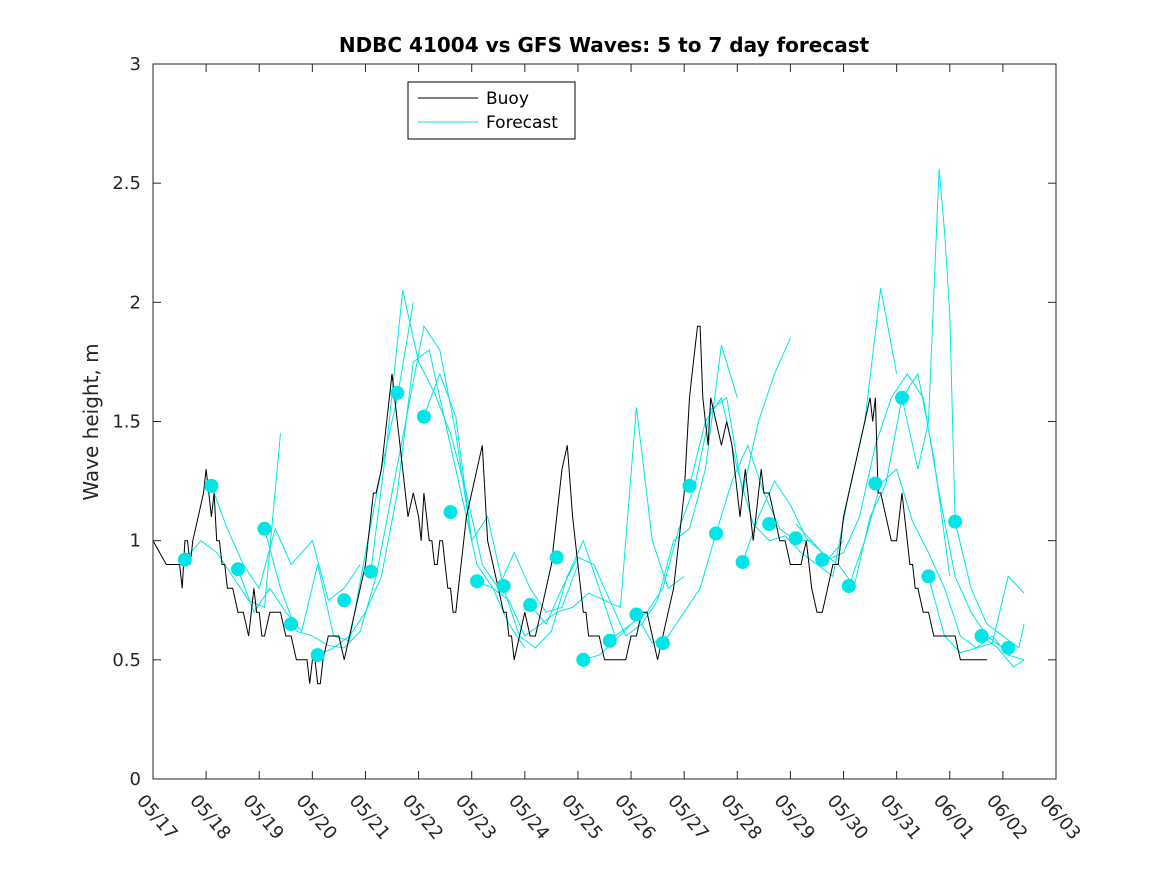 This screenshot has width=1167, height=875. Describe the element at coordinates (91, 421) in the screenshot. I see `y-axis-label: Wave height, m` at that location.